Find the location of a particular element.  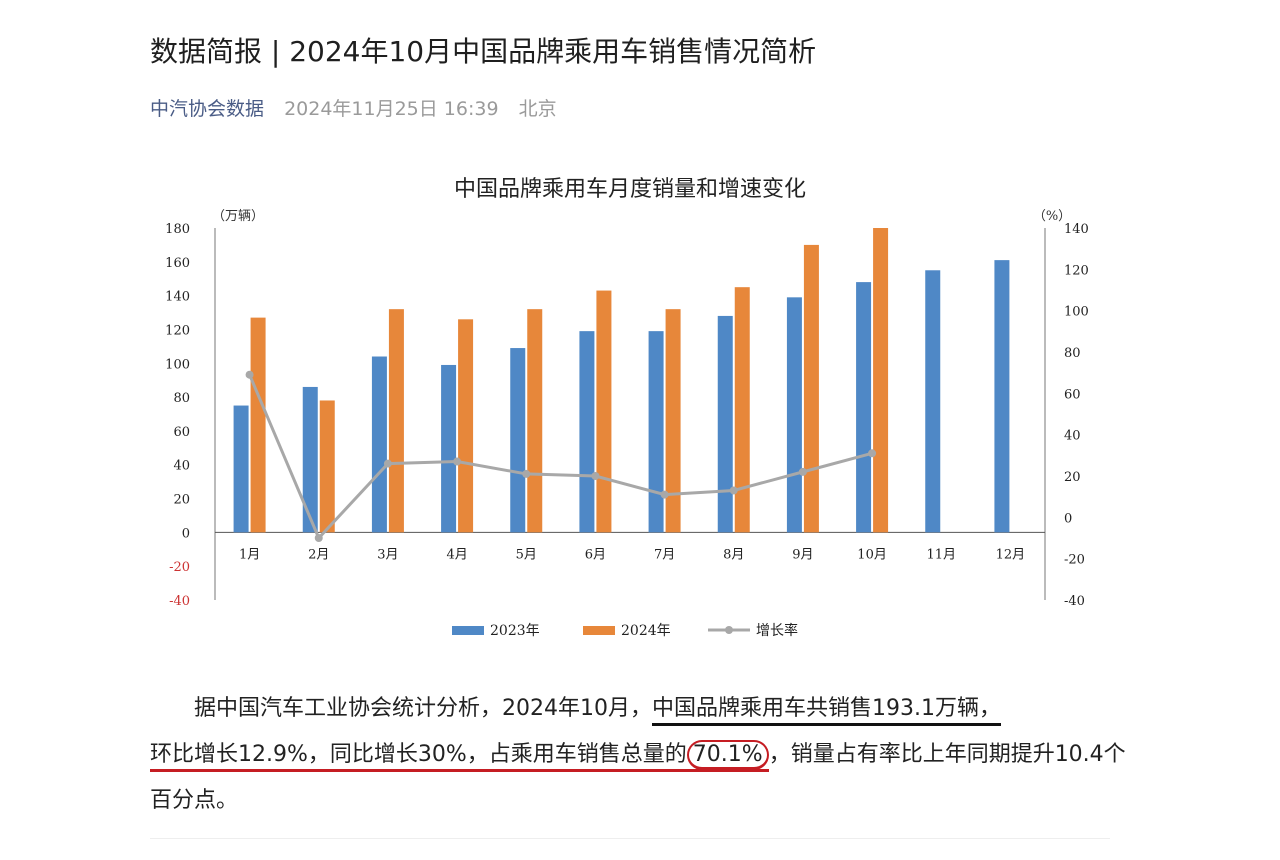

publish-time: 2024年11月25日 16:39 is located at coordinates (391, 109).